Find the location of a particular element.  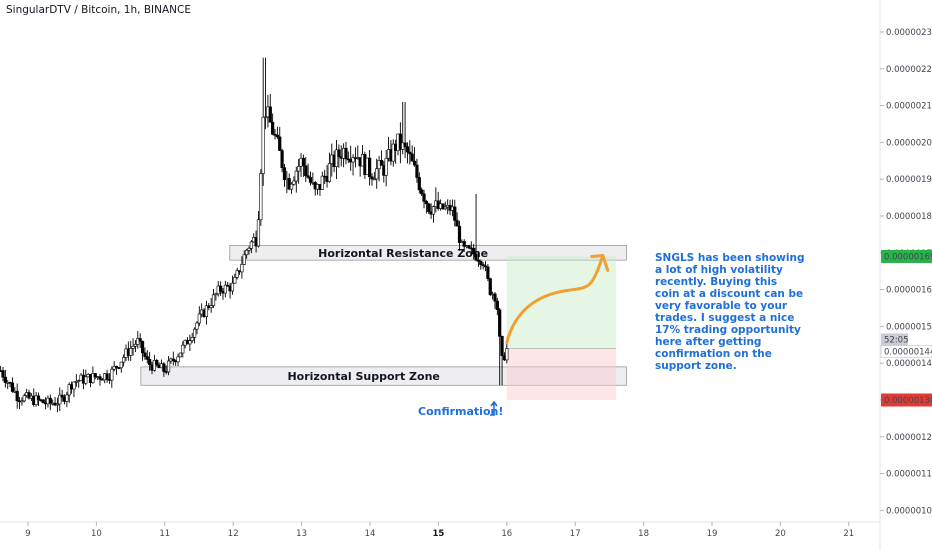

target-zone is located at coordinates (561, 302).